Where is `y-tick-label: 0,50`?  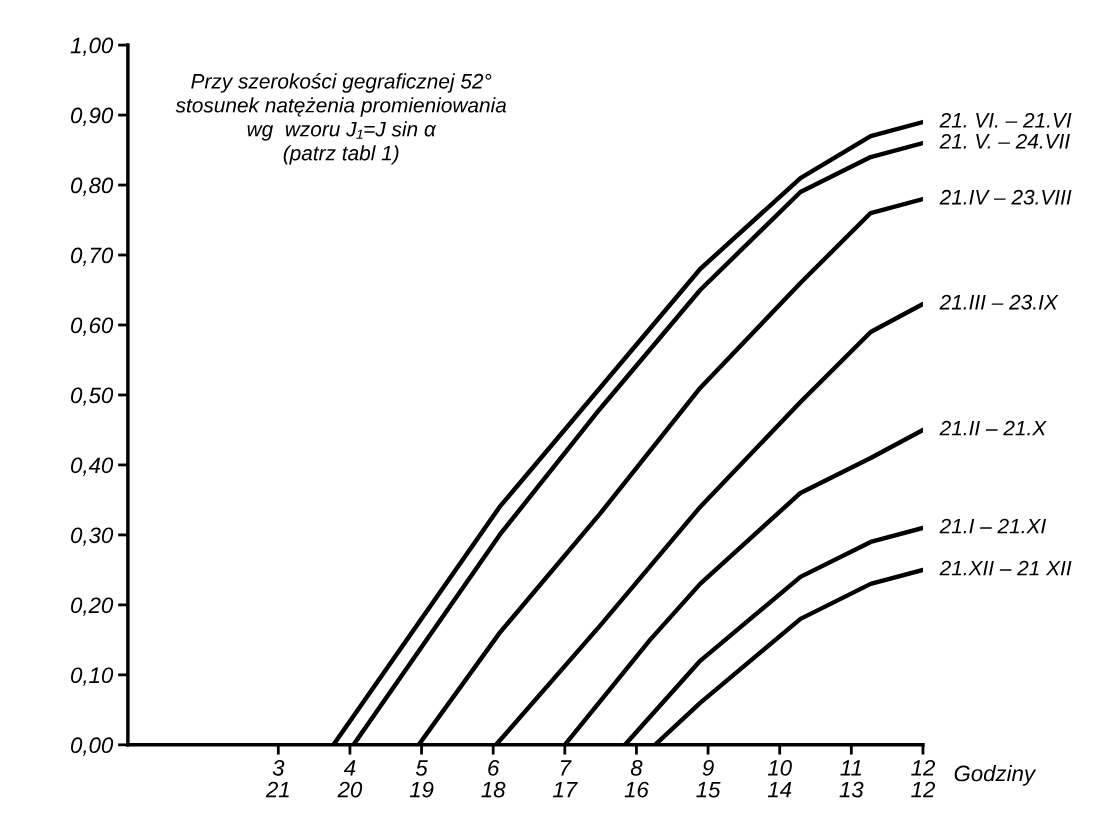 y-tick-label: 0,50 is located at coordinates (92, 396).